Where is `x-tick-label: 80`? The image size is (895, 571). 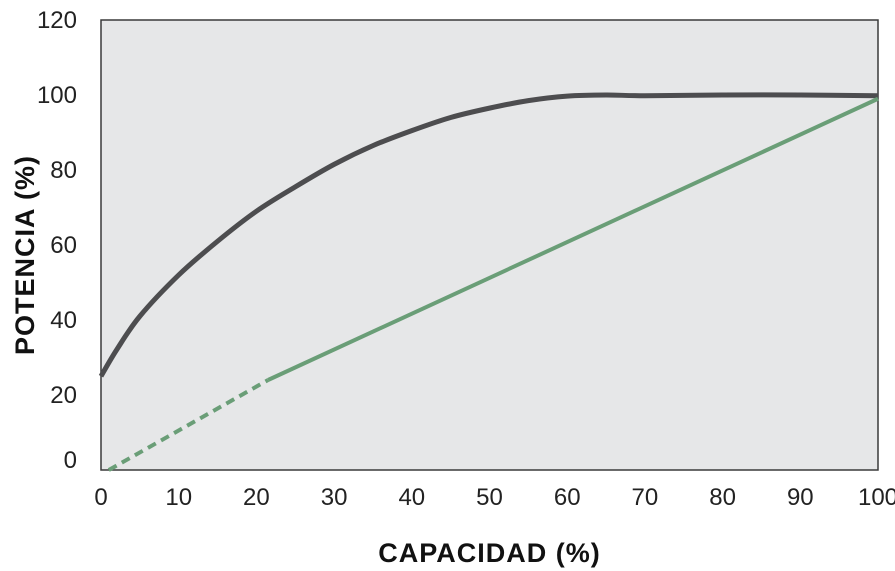
x-tick-label: 80 is located at coordinates (722, 497).